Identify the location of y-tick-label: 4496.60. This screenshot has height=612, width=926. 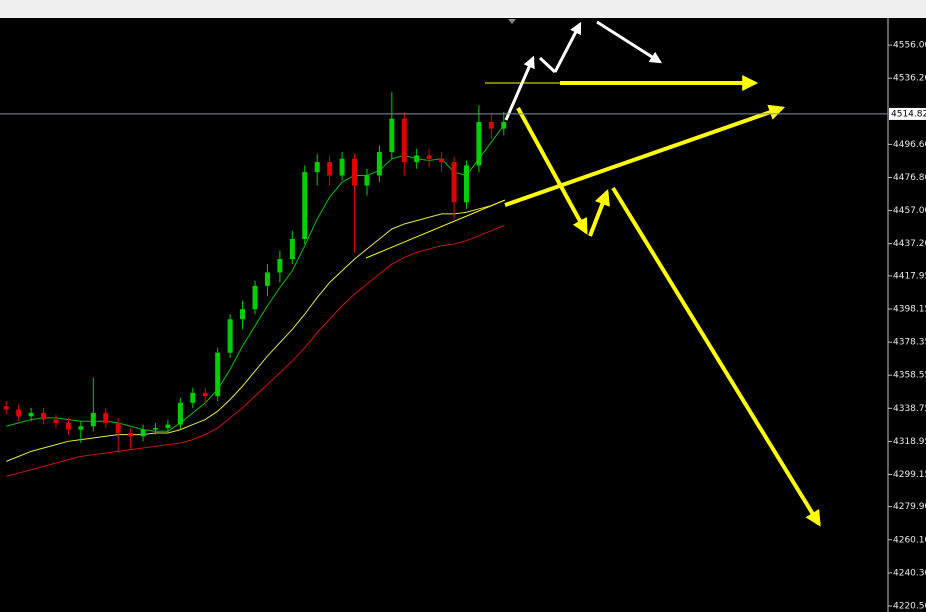
(909, 145).